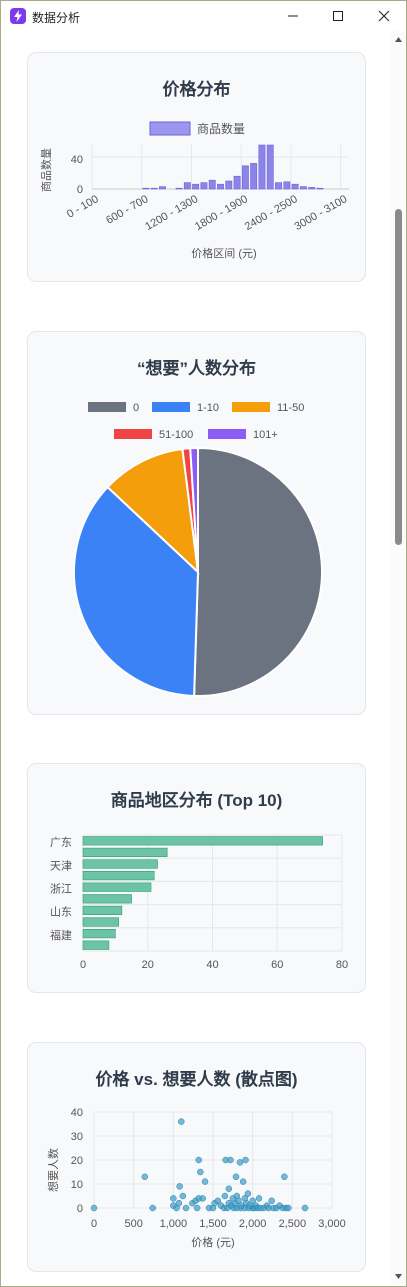 Image resolution: width=407 pixels, height=1287 pixels. Describe the element at coordinates (53, 1170) in the screenshot. I see `y-axis-title: 想要人数` at that location.